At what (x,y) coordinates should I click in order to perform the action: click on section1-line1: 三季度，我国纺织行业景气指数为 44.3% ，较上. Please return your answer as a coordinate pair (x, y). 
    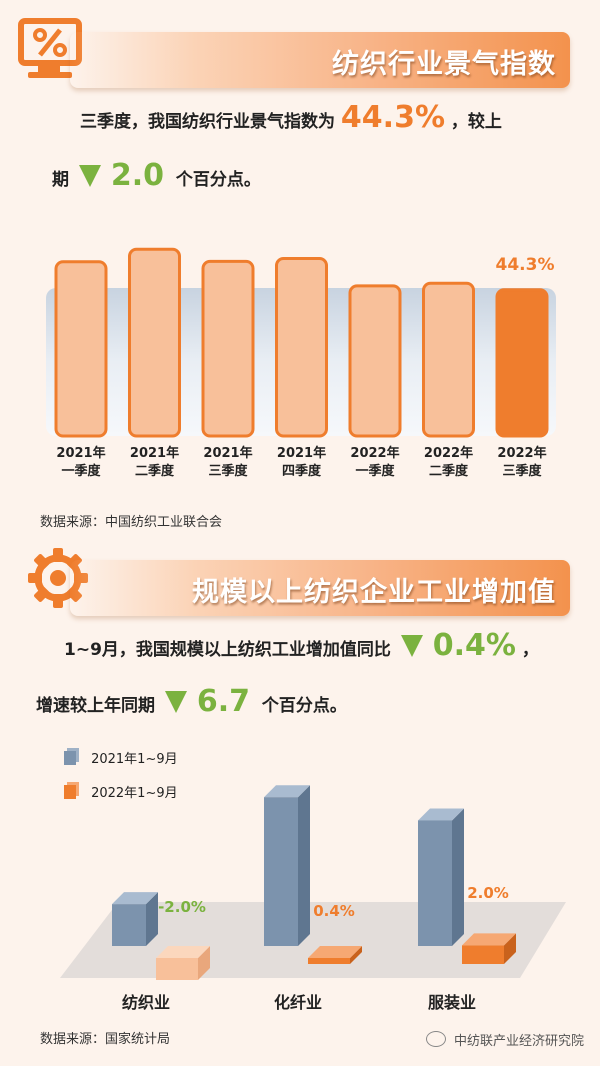
    Looking at the image, I should click on (291, 117).